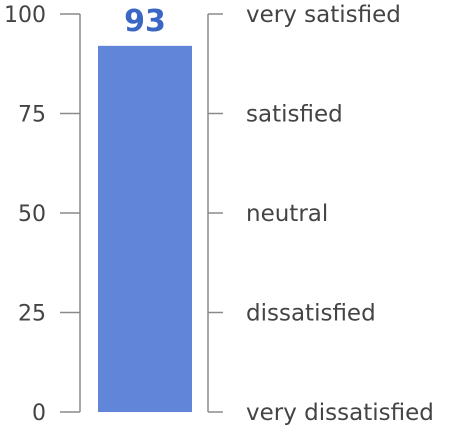  I want to click on y-tick-label: 75, so click(32, 115).